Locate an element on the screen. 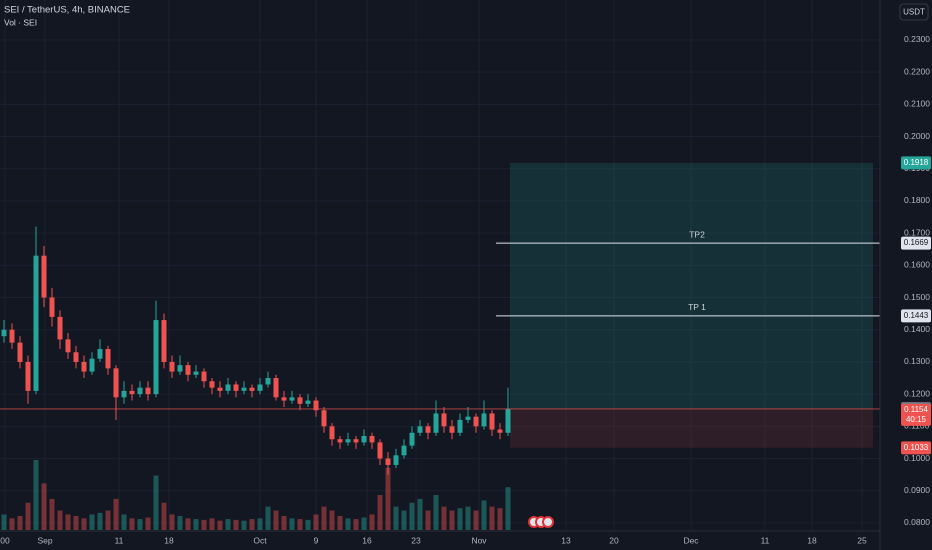  y-tick-label: 0.1200 is located at coordinates (917, 393).